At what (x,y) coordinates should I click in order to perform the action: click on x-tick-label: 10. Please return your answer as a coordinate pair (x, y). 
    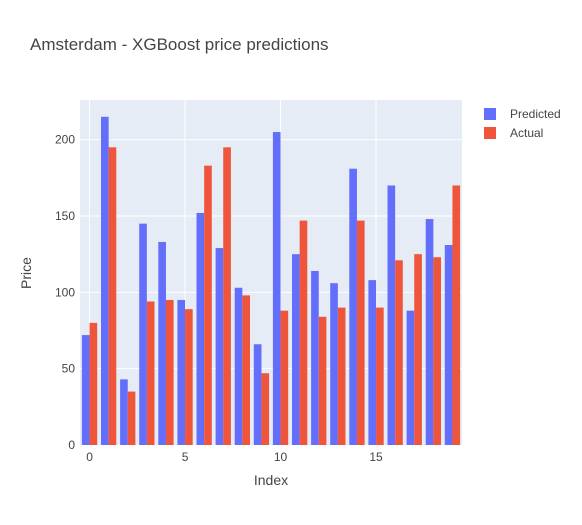
    Looking at the image, I should click on (281, 457).